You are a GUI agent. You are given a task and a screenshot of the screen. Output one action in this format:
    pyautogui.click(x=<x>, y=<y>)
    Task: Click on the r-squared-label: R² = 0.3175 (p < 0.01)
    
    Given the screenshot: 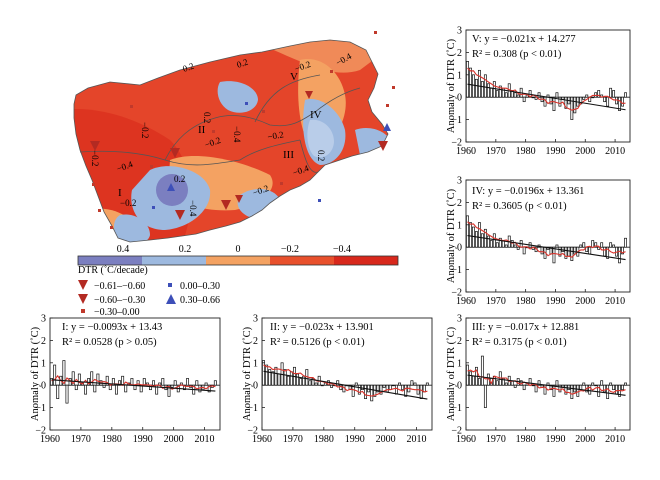 What is the action you would take?
    pyautogui.click(x=519, y=342)
    